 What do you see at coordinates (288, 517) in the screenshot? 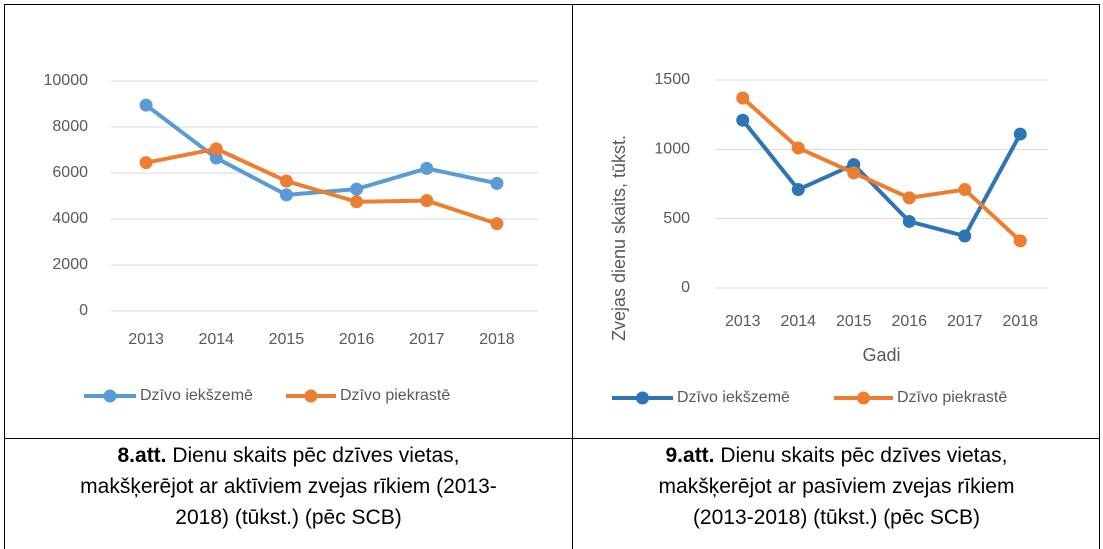
I see `caption-text: 2018) (tūkst.) (pēc SCB)` at bounding box center [288, 517].